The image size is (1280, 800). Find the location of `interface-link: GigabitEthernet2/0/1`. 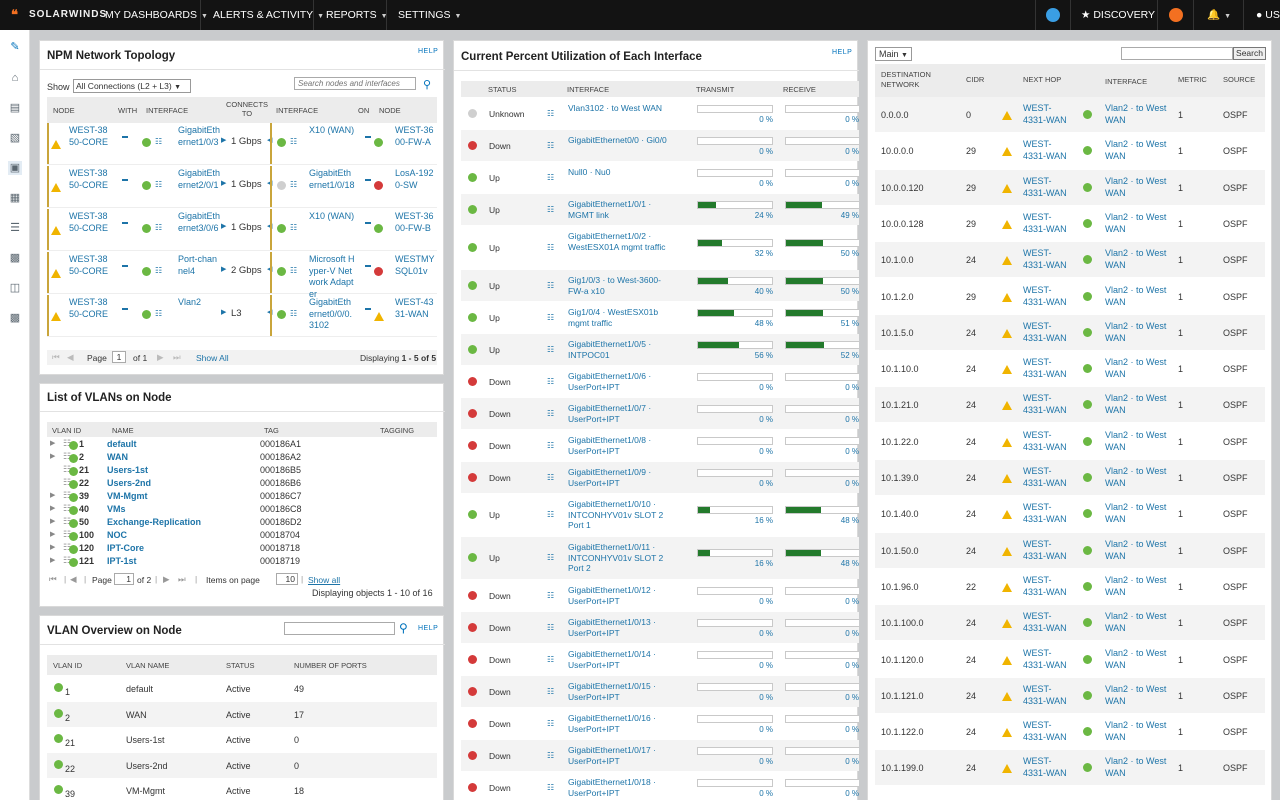

interface-link: GigabitEthernet2/0/1 is located at coordinates (199, 179).